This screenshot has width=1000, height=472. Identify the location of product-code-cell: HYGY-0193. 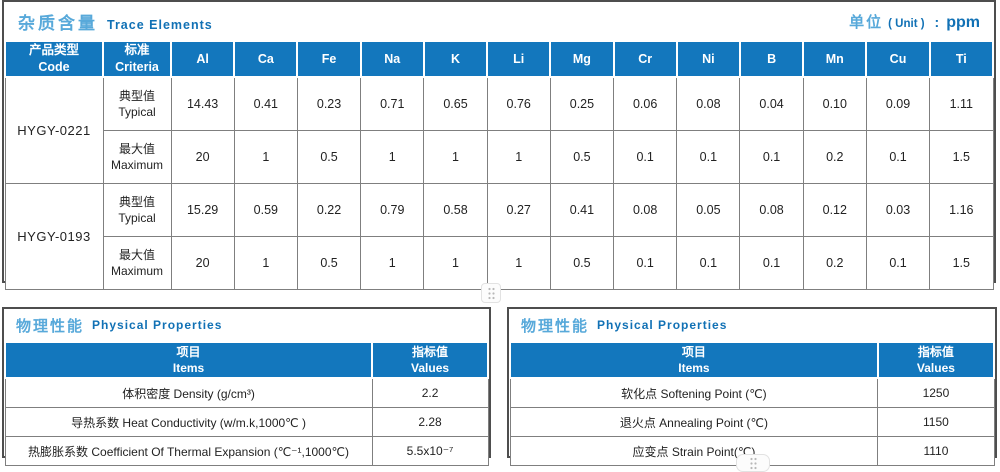
(54, 236).